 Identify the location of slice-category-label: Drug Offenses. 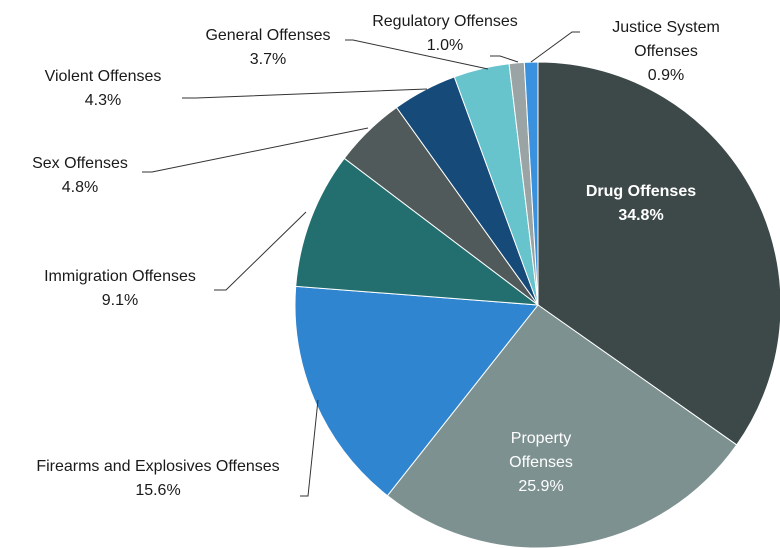
(641, 191).